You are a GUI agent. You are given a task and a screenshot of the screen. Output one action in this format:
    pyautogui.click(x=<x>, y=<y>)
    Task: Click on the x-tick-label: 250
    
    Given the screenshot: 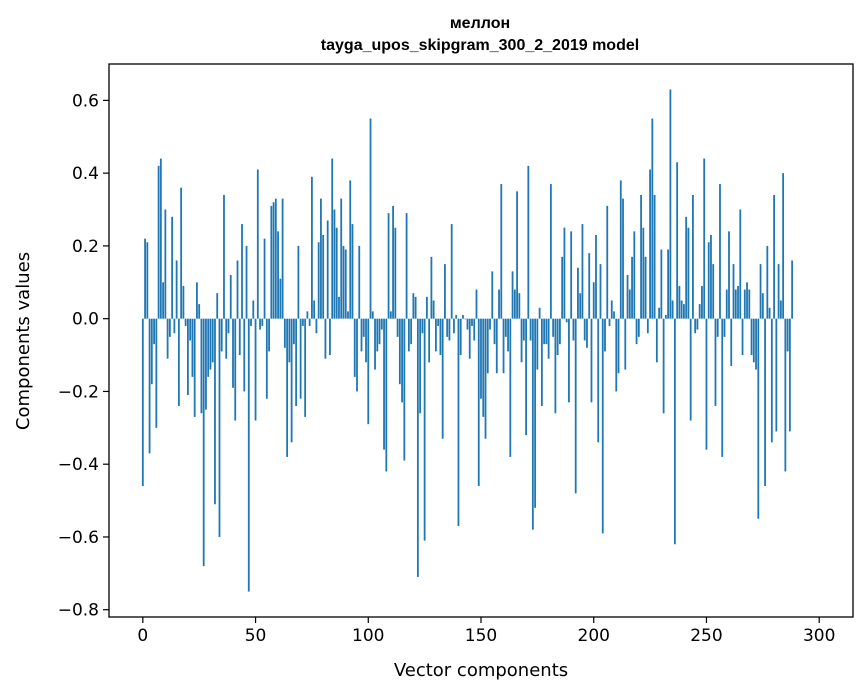 What is the action you would take?
    pyautogui.click(x=706, y=636)
    